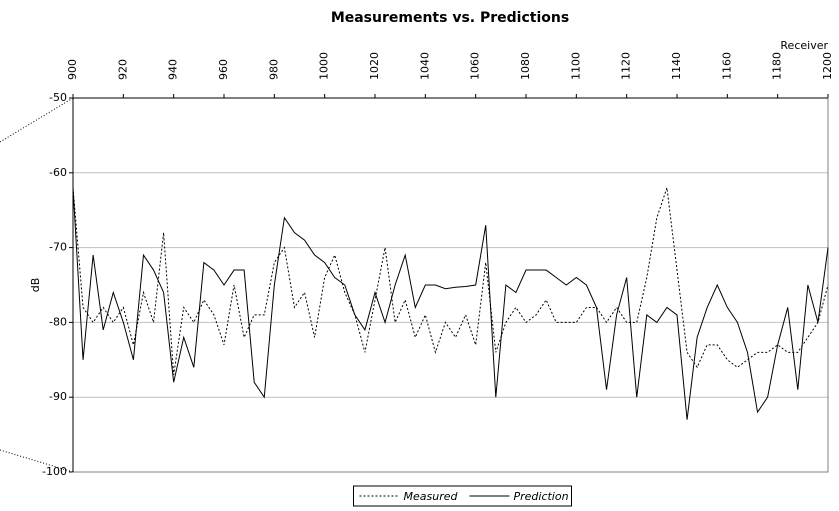 Image resolution: width=839 pixels, height=511 pixels. I want to click on x-tick-label: 1040, so click(424, 66).